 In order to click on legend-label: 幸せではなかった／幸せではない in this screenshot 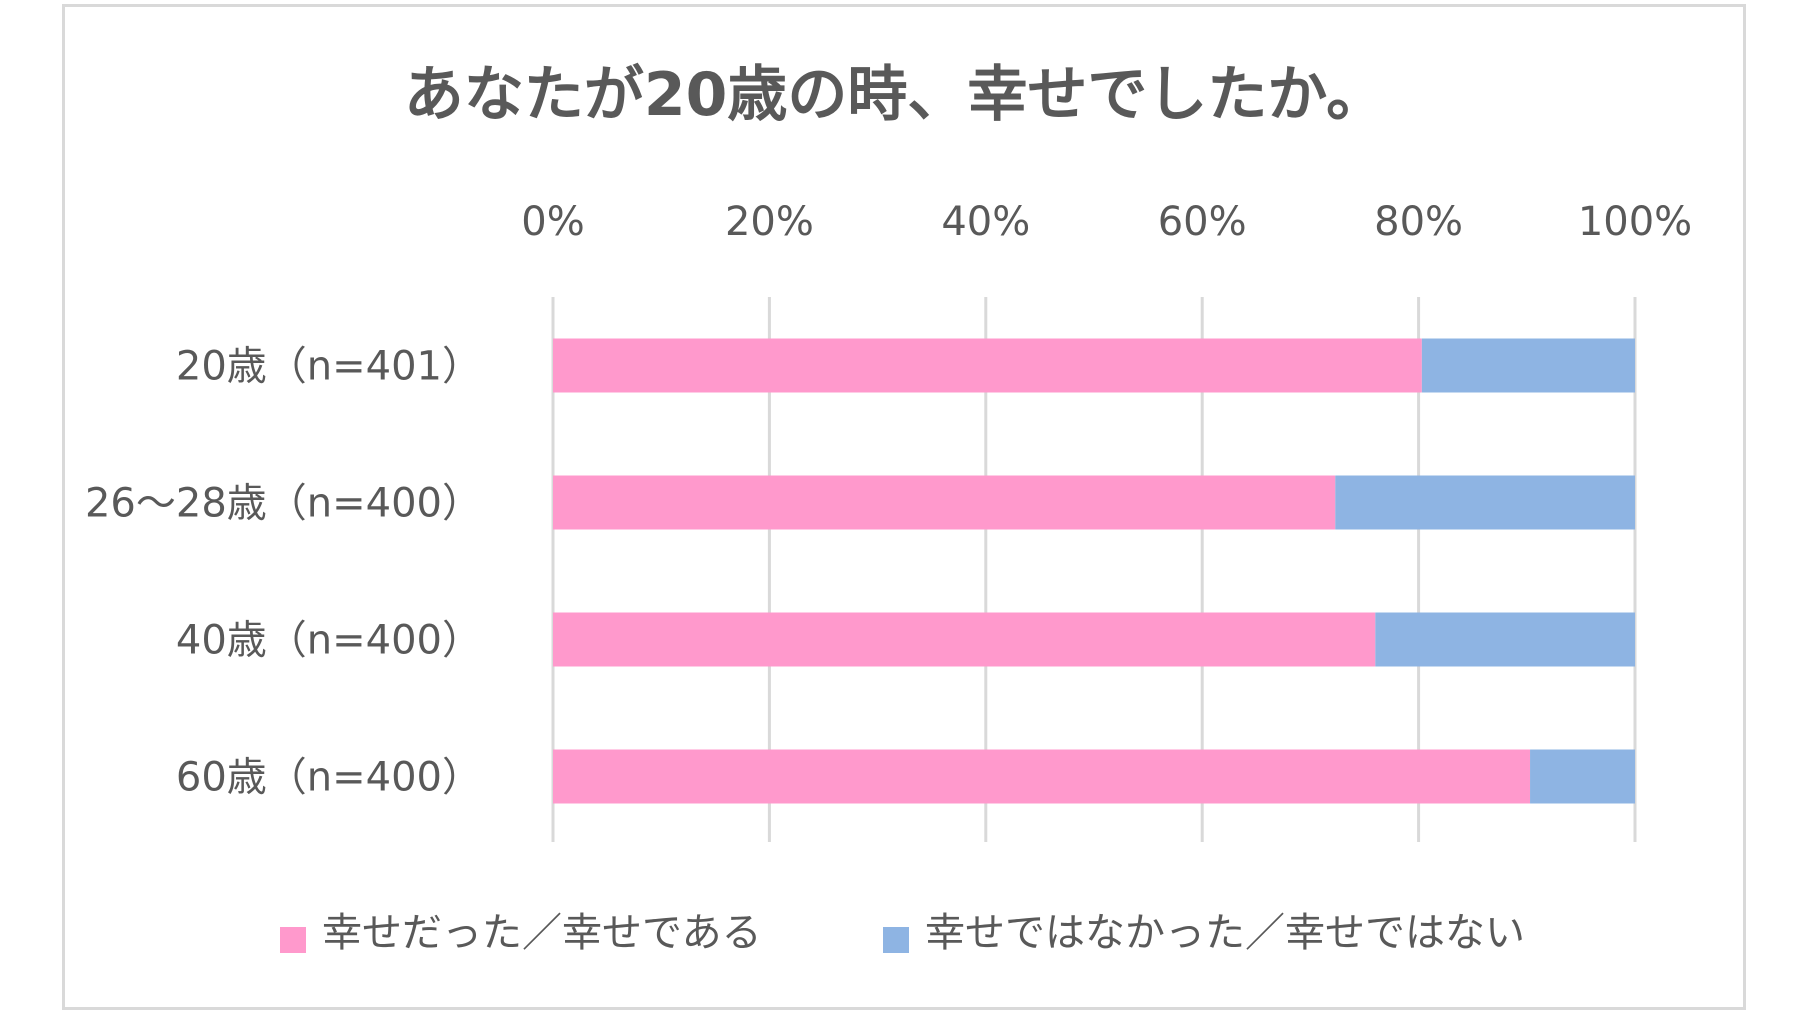, I will do `click(1225, 933)`.